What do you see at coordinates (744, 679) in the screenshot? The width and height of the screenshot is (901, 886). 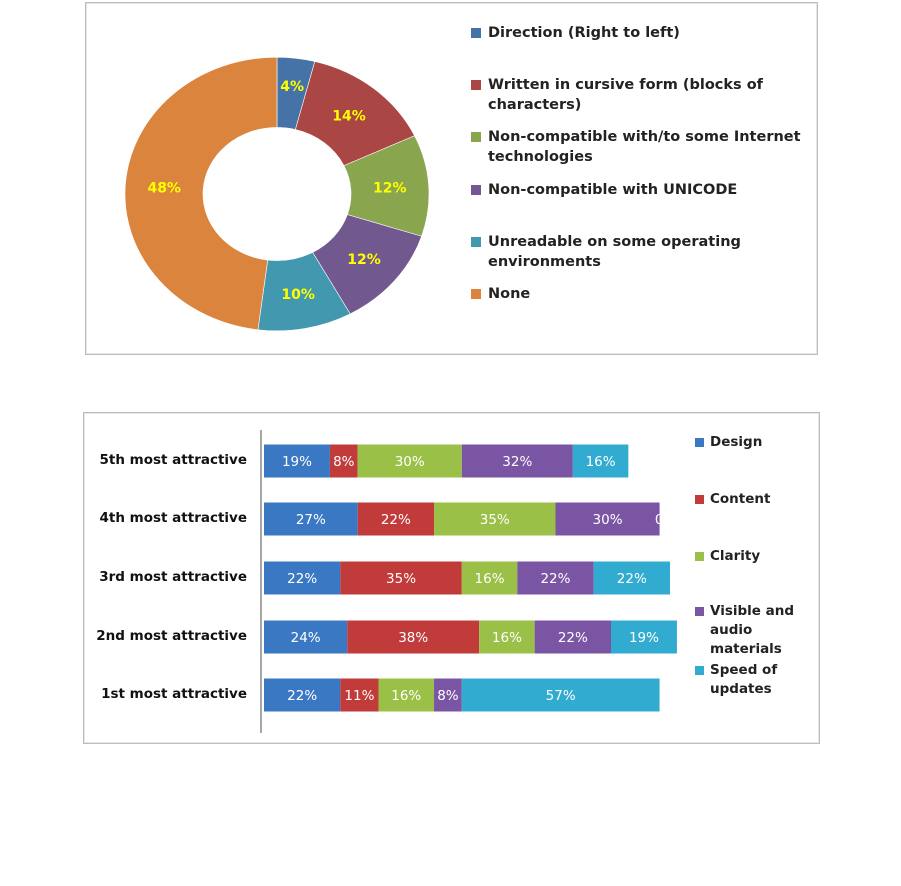 I see `legend-label: Speed of updates` at bounding box center [744, 679].